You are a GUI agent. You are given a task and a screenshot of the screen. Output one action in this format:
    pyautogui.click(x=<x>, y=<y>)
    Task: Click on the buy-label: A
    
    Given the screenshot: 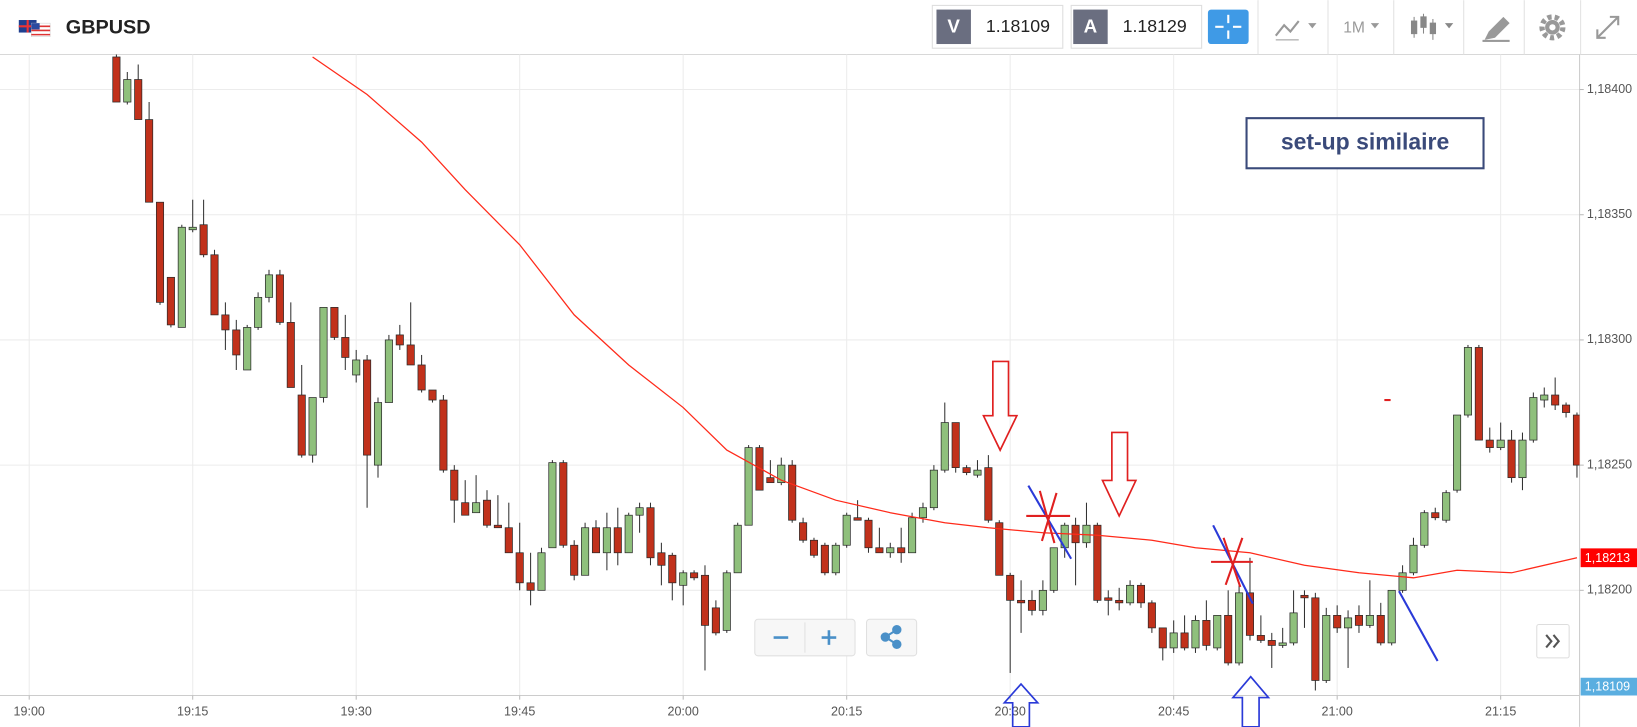 What is the action you would take?
    pyautogui.click(x=1091, y=25)
    